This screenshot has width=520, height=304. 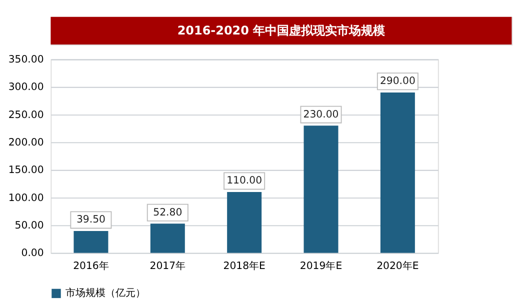 What do you see at coordinates (26, 88) in the screenshot?
I see `y-tick-label: 300.00` at bounding box center [26, 88].